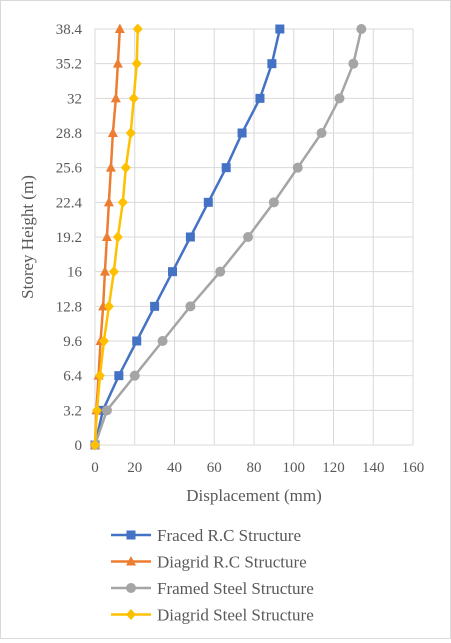 The height and width of the screenshot is (643, 451). I want to click on x-tick-label: 0, so click(95, 468).